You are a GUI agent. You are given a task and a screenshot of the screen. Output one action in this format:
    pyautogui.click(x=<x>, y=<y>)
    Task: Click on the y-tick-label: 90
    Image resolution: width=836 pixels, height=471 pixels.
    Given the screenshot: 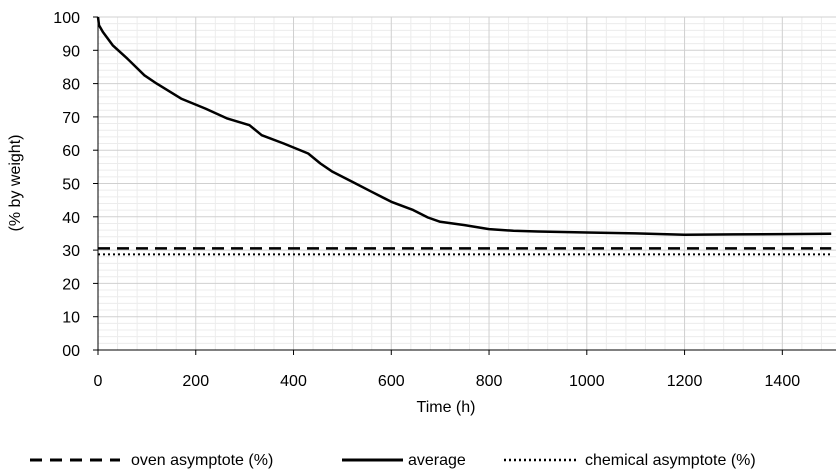 What is the action you would take?
    pyautogui.click(x=71, y=51)
    